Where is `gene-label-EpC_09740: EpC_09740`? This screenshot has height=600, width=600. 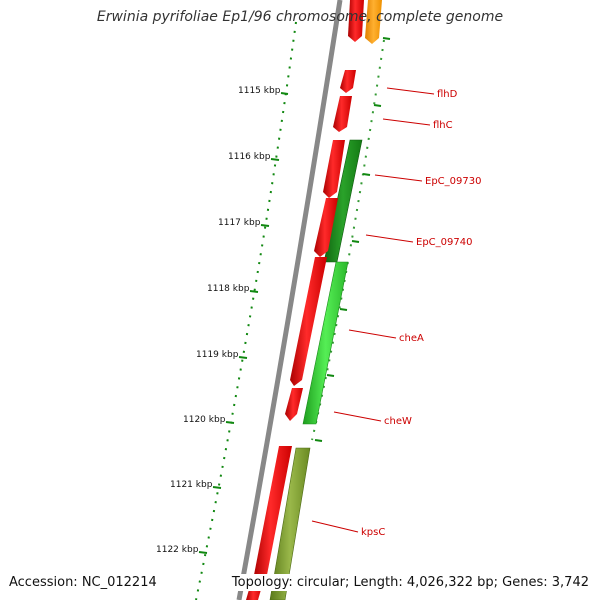 gene-label-EpC_09740: EpC_09740 is located at coordinates (444, 242).